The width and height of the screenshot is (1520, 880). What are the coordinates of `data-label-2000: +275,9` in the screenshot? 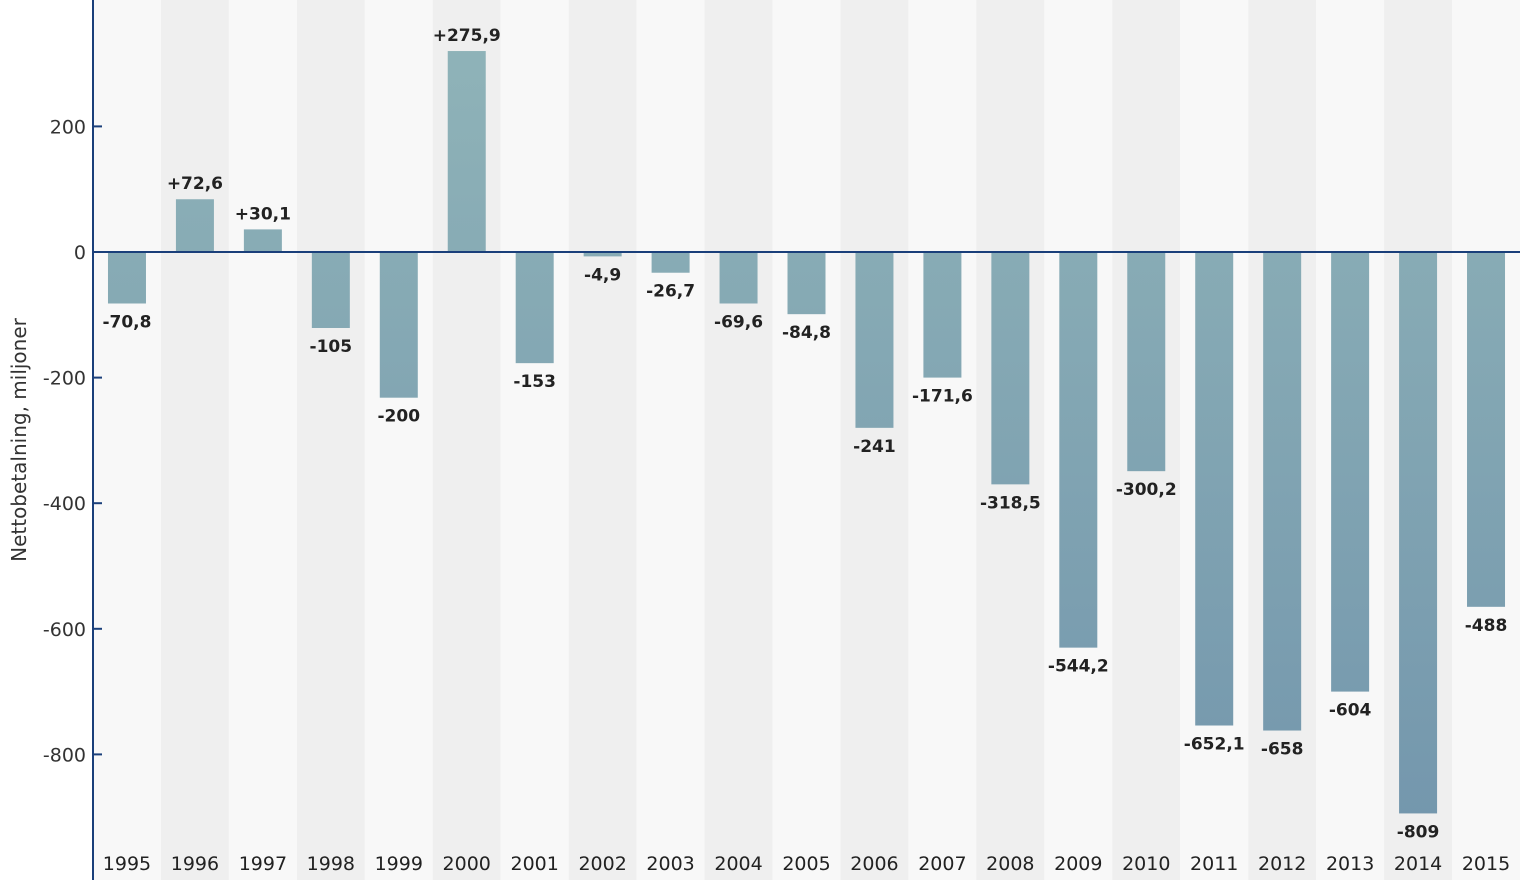 It's located at (467, 36).